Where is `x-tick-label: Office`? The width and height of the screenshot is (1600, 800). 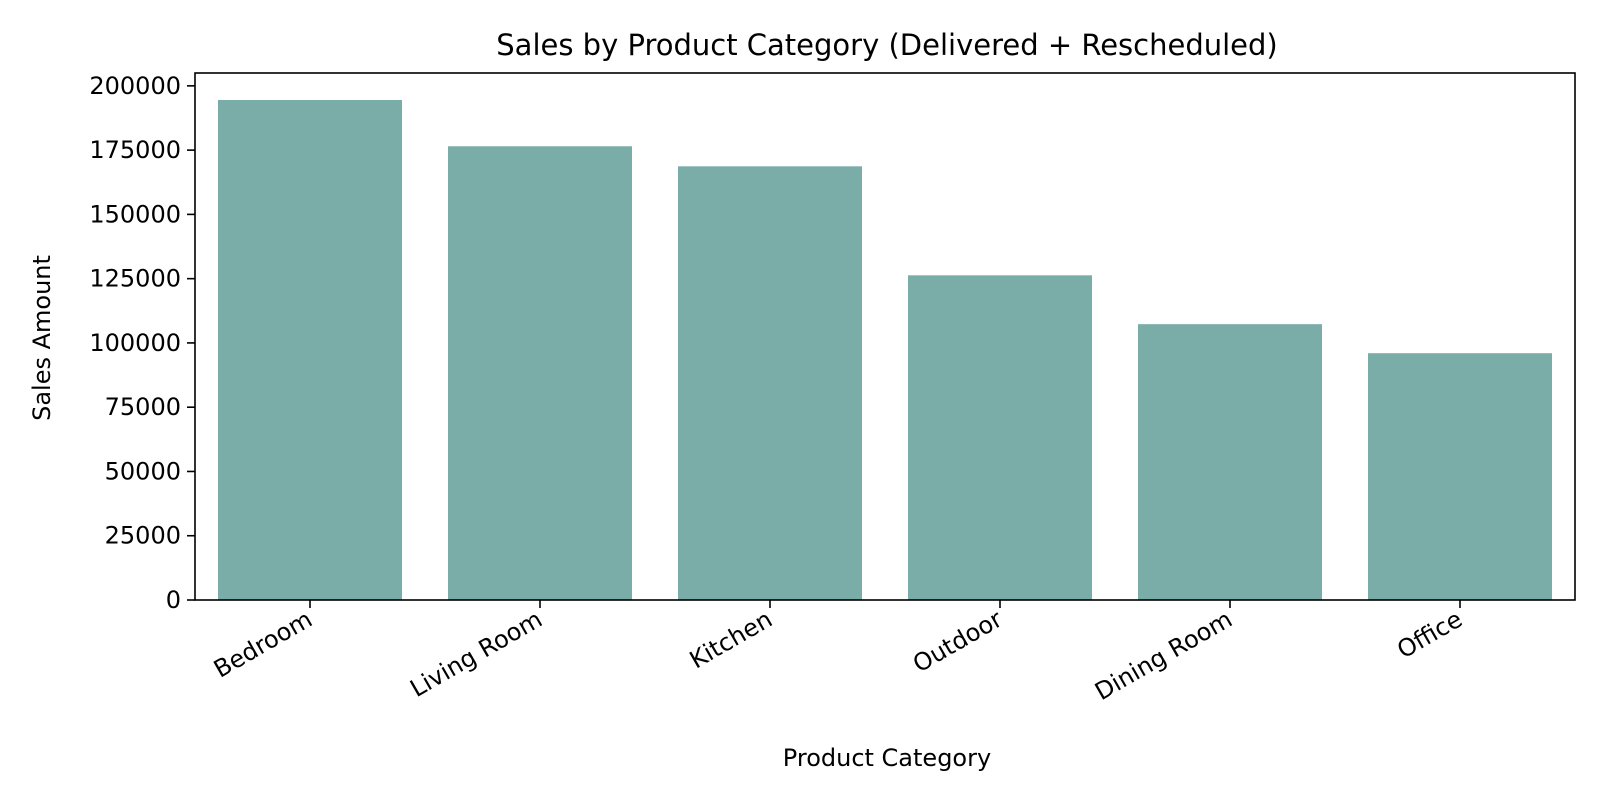
x-tick-label: Office is located at coordinates (1429, 634).